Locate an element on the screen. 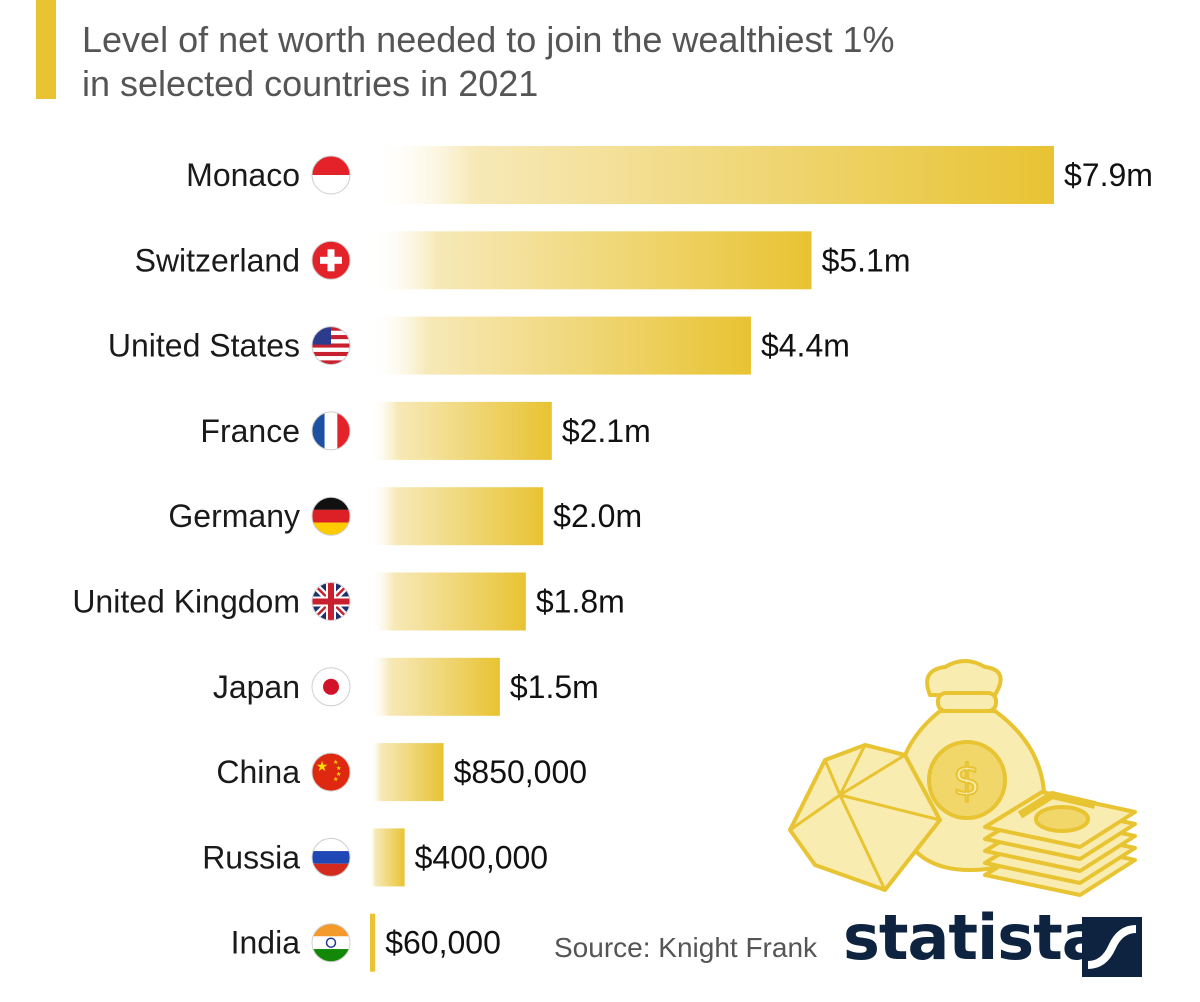 Image resolution: width=1200 pixels, height=1002 pixels. switzerland-flag-icon is located at coordinates (331, 260).